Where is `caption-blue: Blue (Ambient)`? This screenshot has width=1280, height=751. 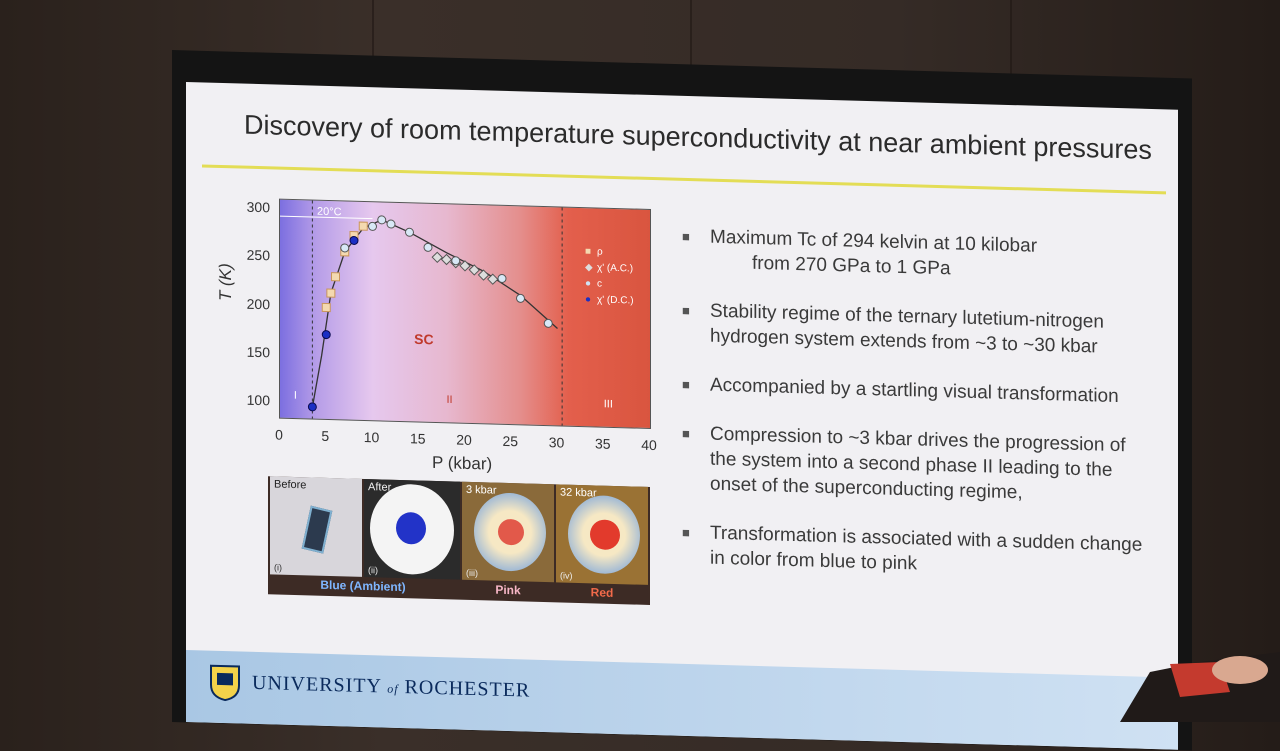 caption-blue: Blue (Ambient) is located at coordinates (363, 586).